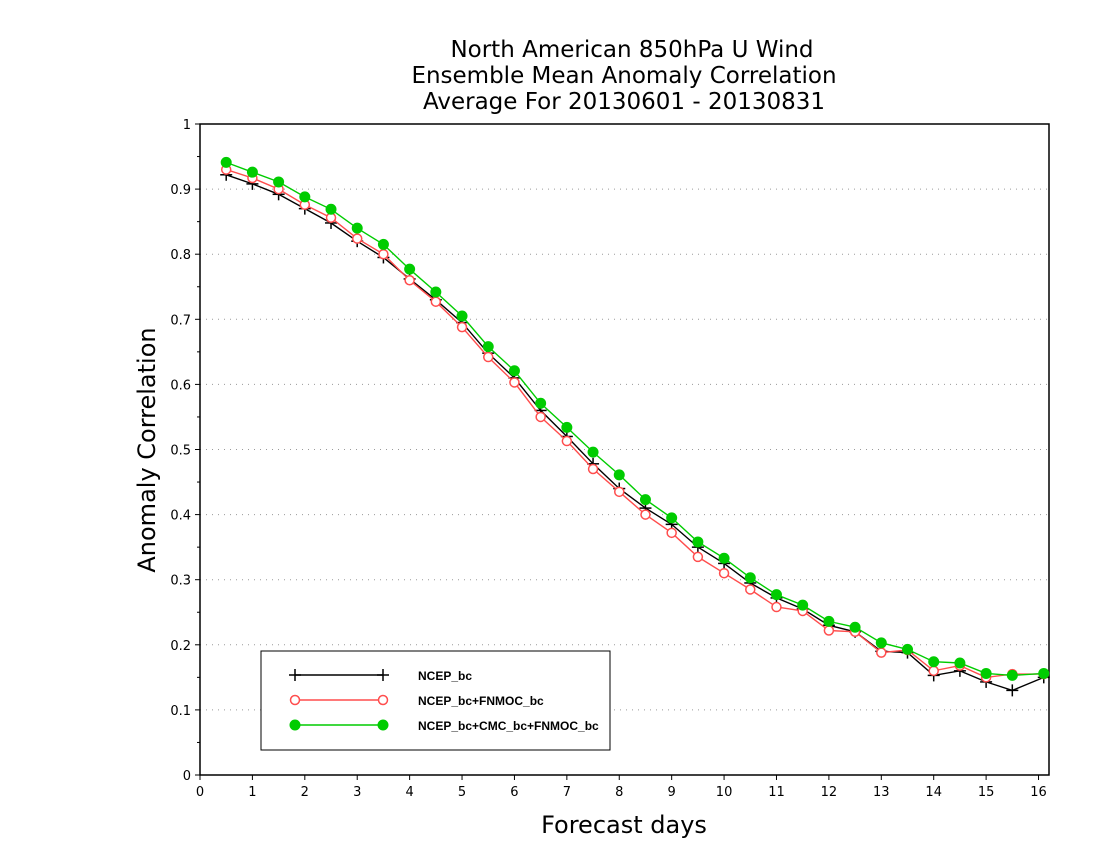 This screenshot has width=1100, height=850. What do you see at coordinates (180, 385) in the screenshot?
I see `y-tick-label: 0.6` at bounding box center [180, 385].